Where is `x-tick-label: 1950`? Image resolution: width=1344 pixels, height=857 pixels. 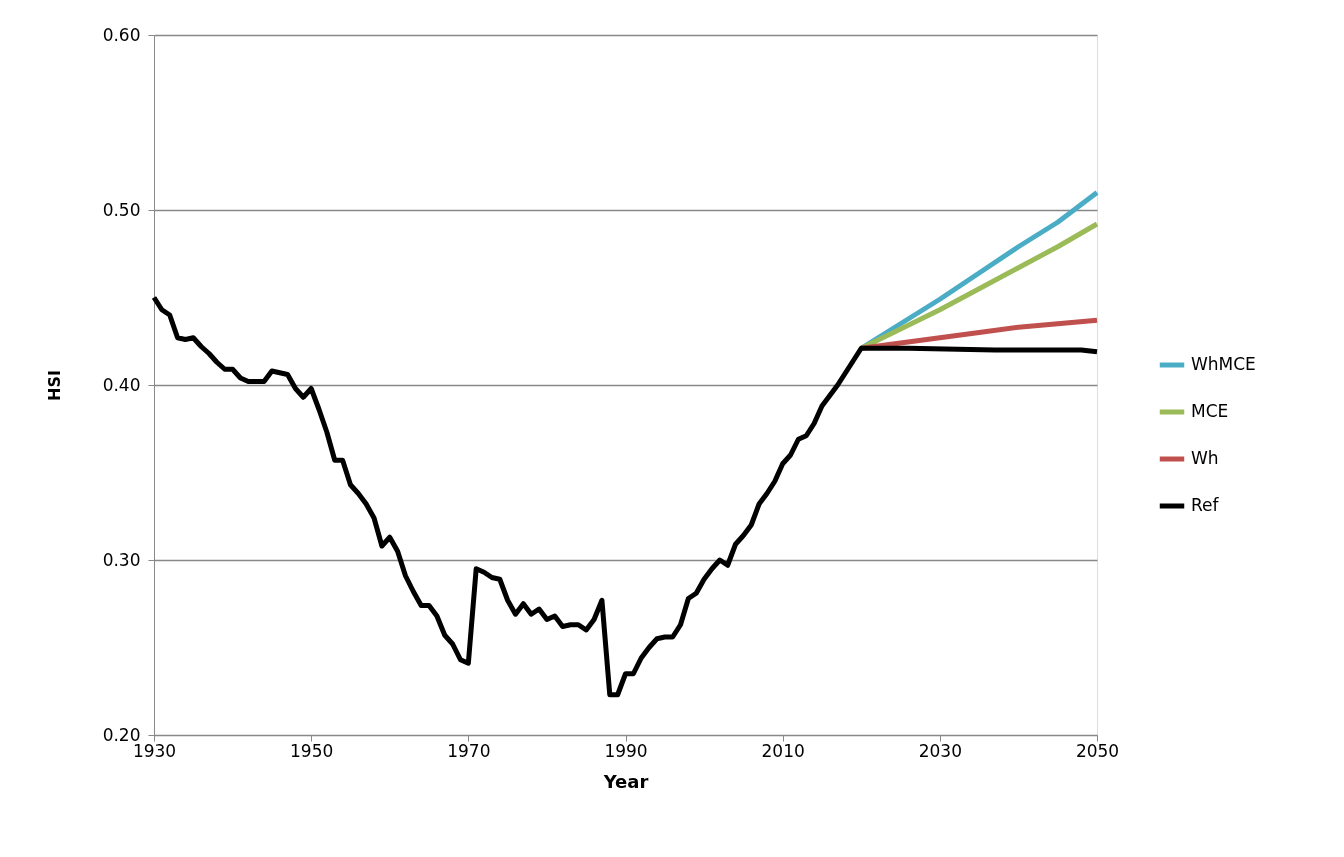
x-tick-label: 1950 is located at coordinates (312, 750).